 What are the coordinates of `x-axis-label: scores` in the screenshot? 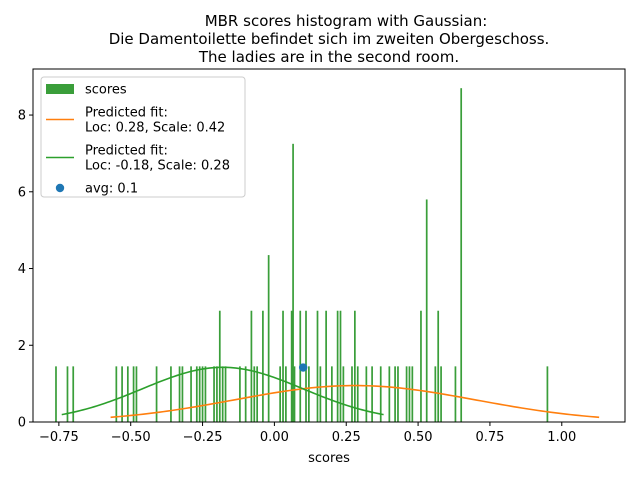 It's located at (329, 458).